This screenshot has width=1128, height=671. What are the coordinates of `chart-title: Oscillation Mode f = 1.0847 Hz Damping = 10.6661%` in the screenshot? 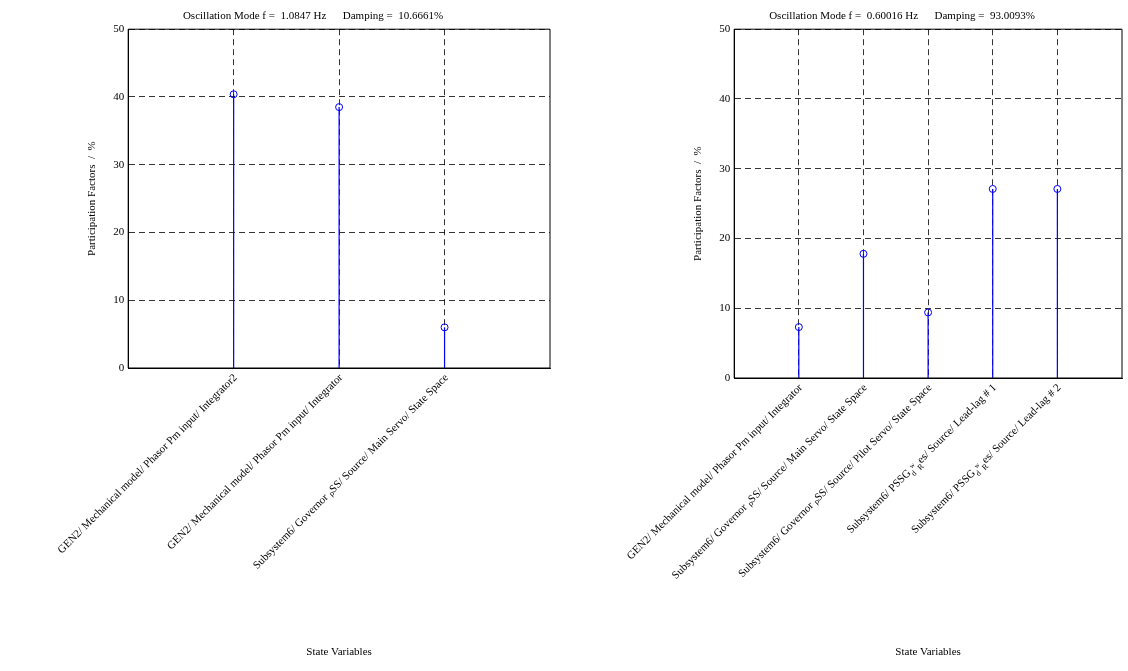 It's located at (313, 15).